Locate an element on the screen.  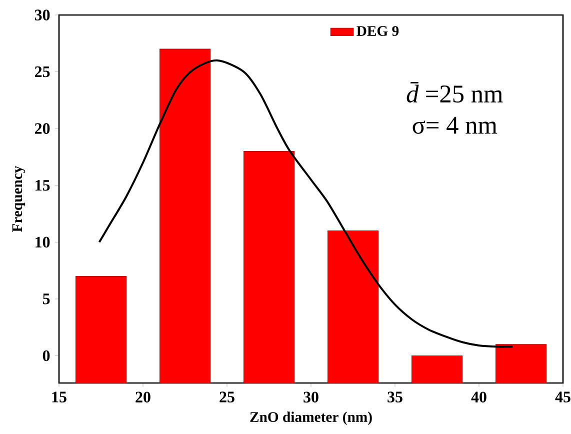
y-tick-label: 5 is located at coordinates (46, 299).